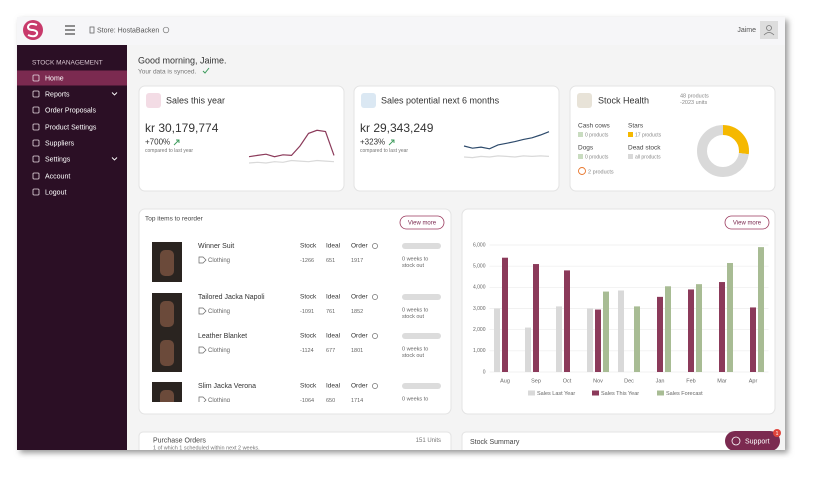  What do you see at coordinates (372, 142) in the screenshot?
I see `kpi-change: +323%` at bounding box center [372, 142].